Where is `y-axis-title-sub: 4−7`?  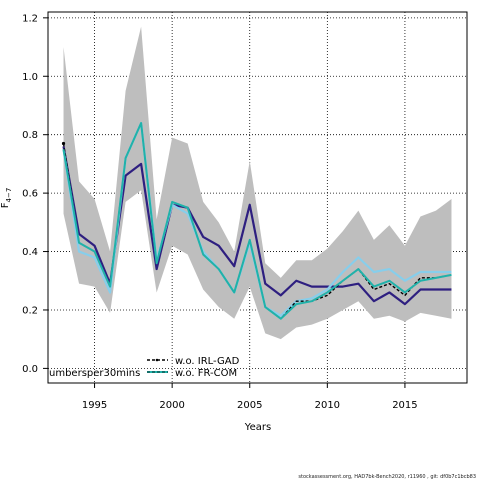 y-axis-title-sub: 4−7 is located at coordinates (9, 195).